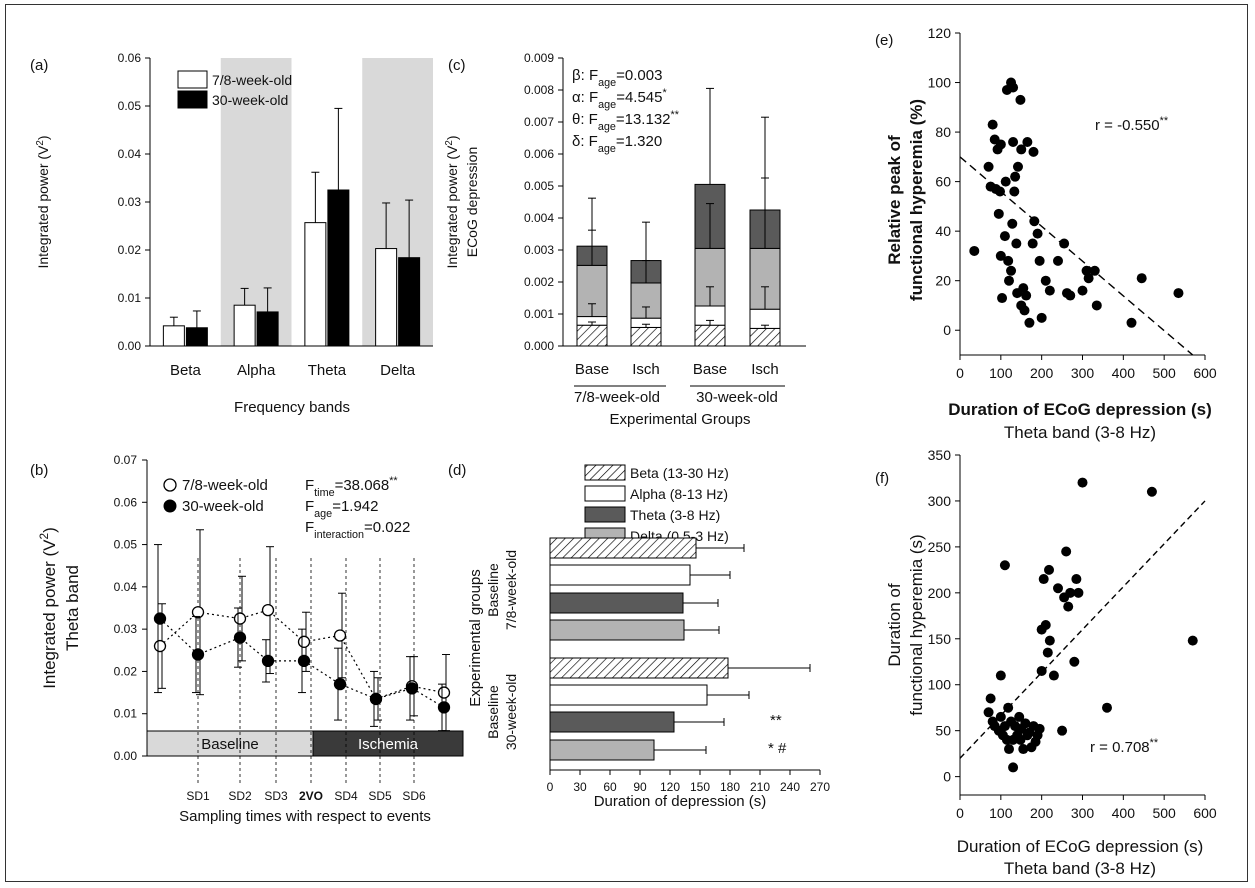 This screenshot has width=1255, height=888. Describe the element at coordinates (539, 58) in the screenshot. I see `tick-label-c-y: 0.009` at that location.